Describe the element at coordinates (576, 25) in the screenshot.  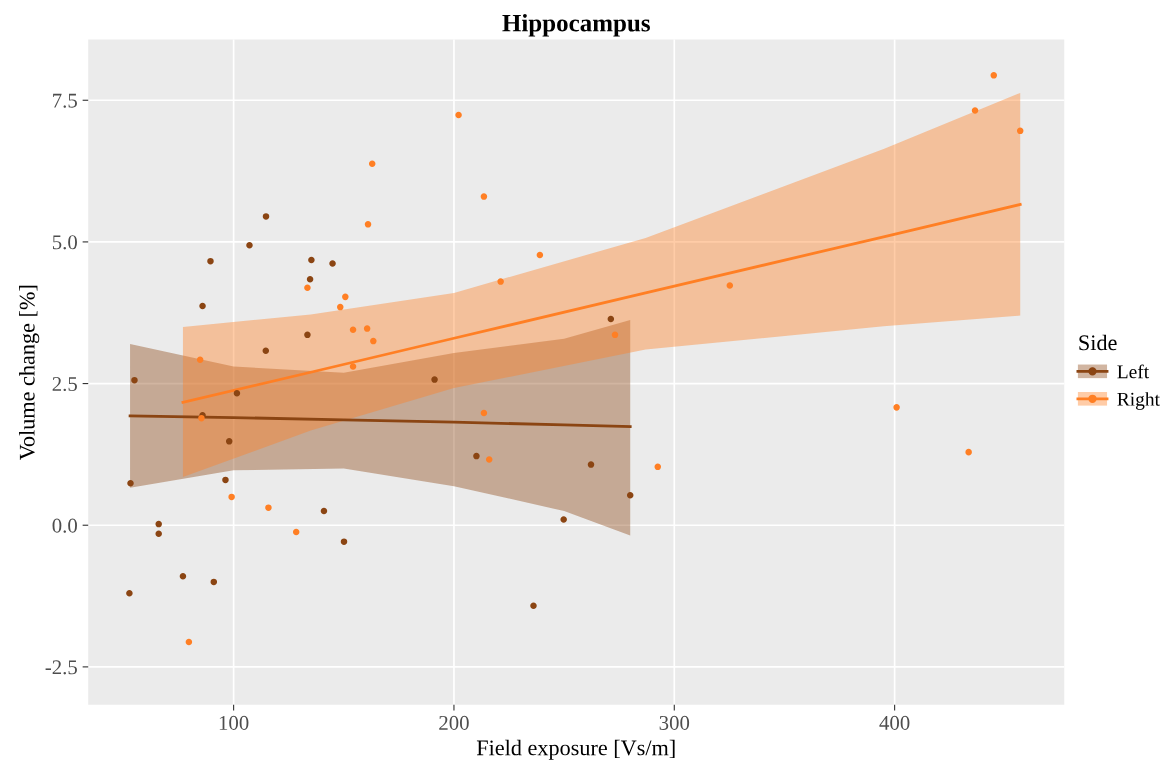
I see `chart-title: Hippocampus` at that location.